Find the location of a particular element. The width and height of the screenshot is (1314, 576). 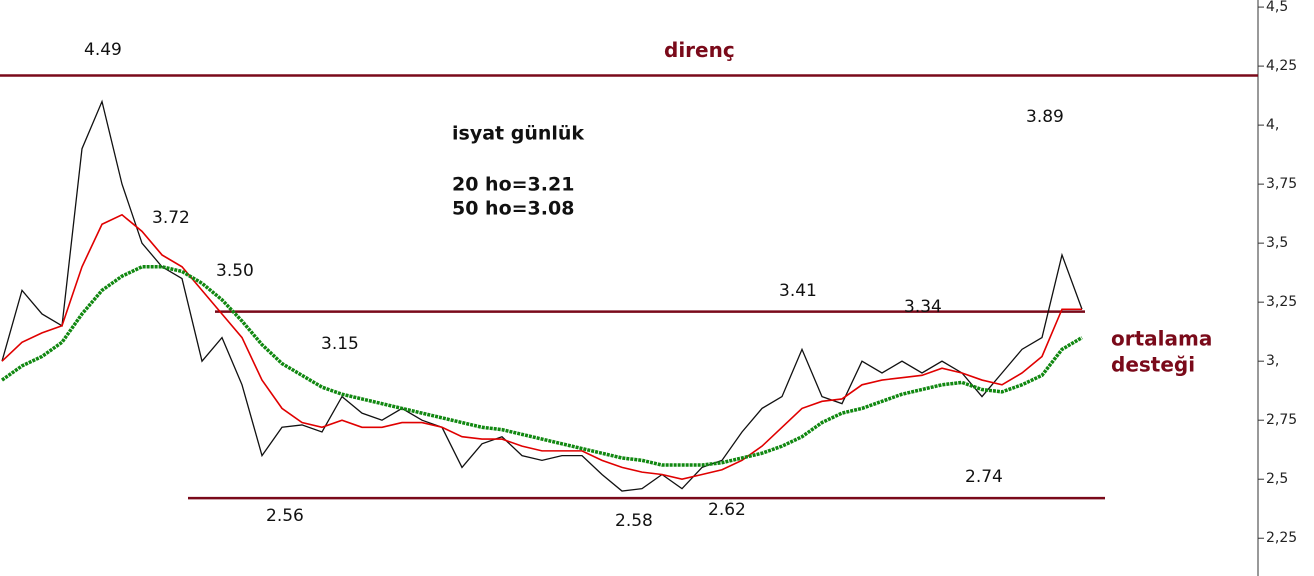

note: 50 ho=3.08 is located at coordinates (513, 209).